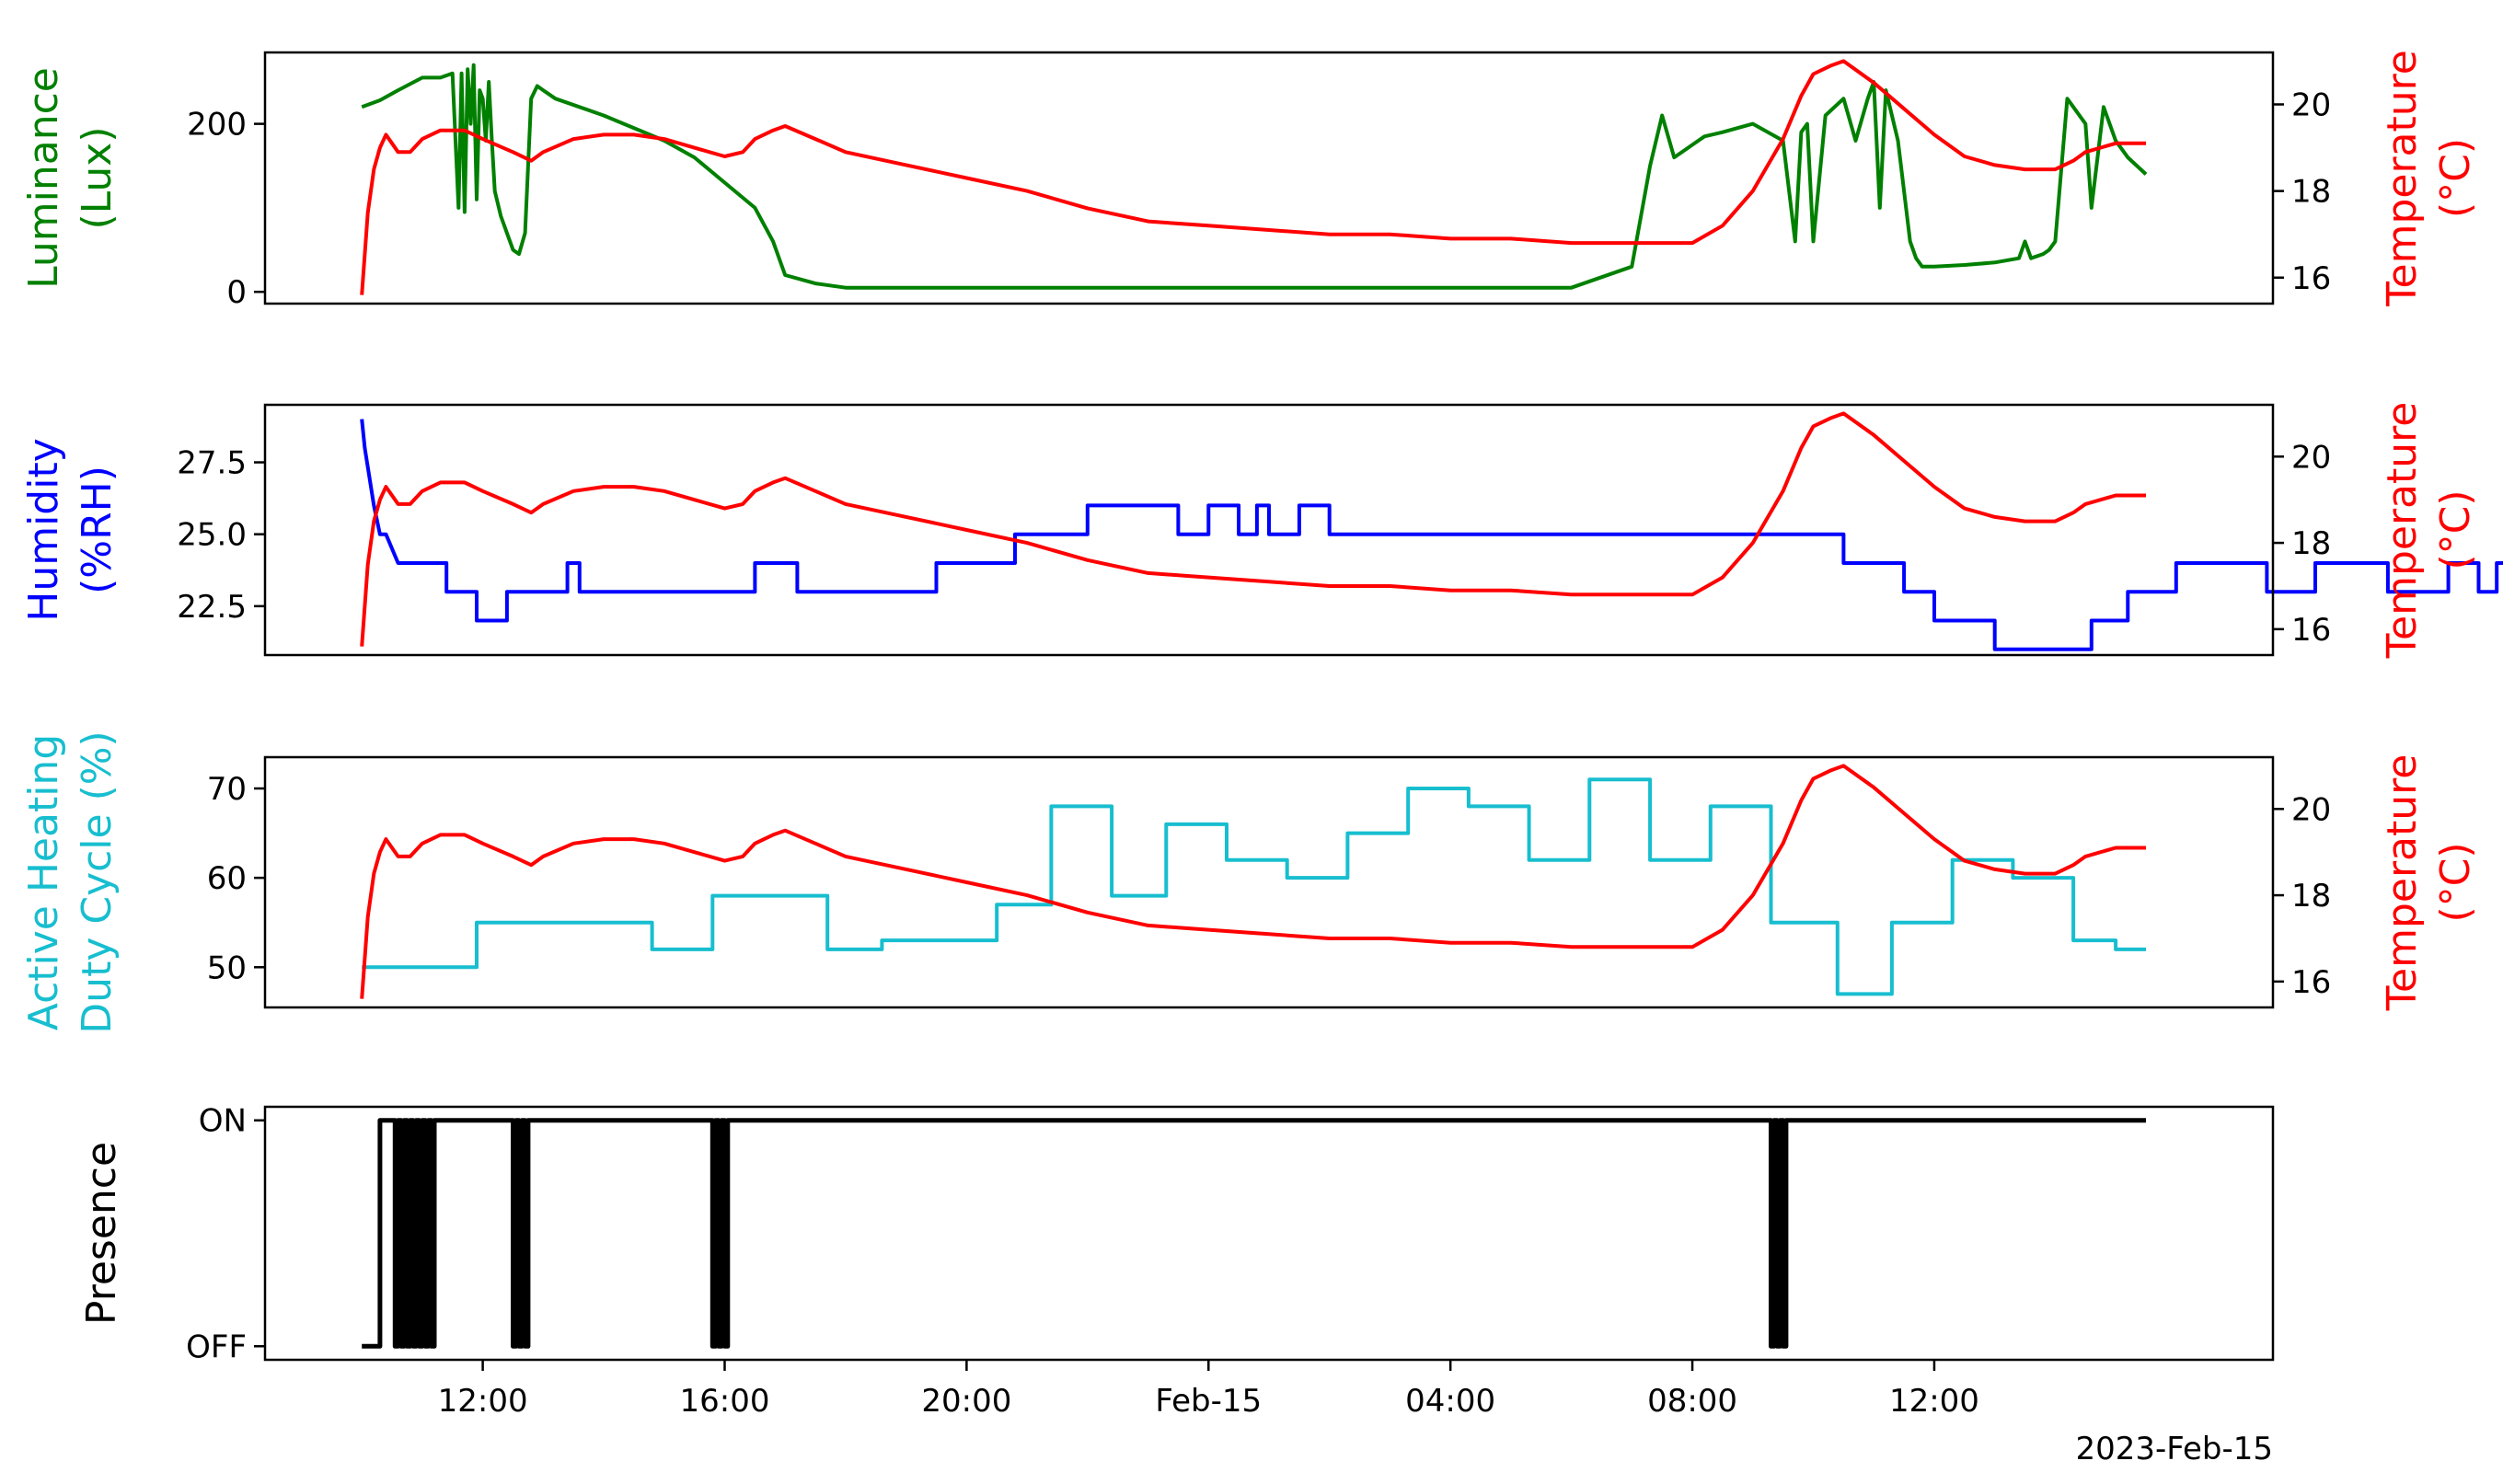 The image size is (2503, 1484). Describe the element at coordinates (212, 535) in the screenshot. I see `y-tick-label-left: 25.0` at that location.